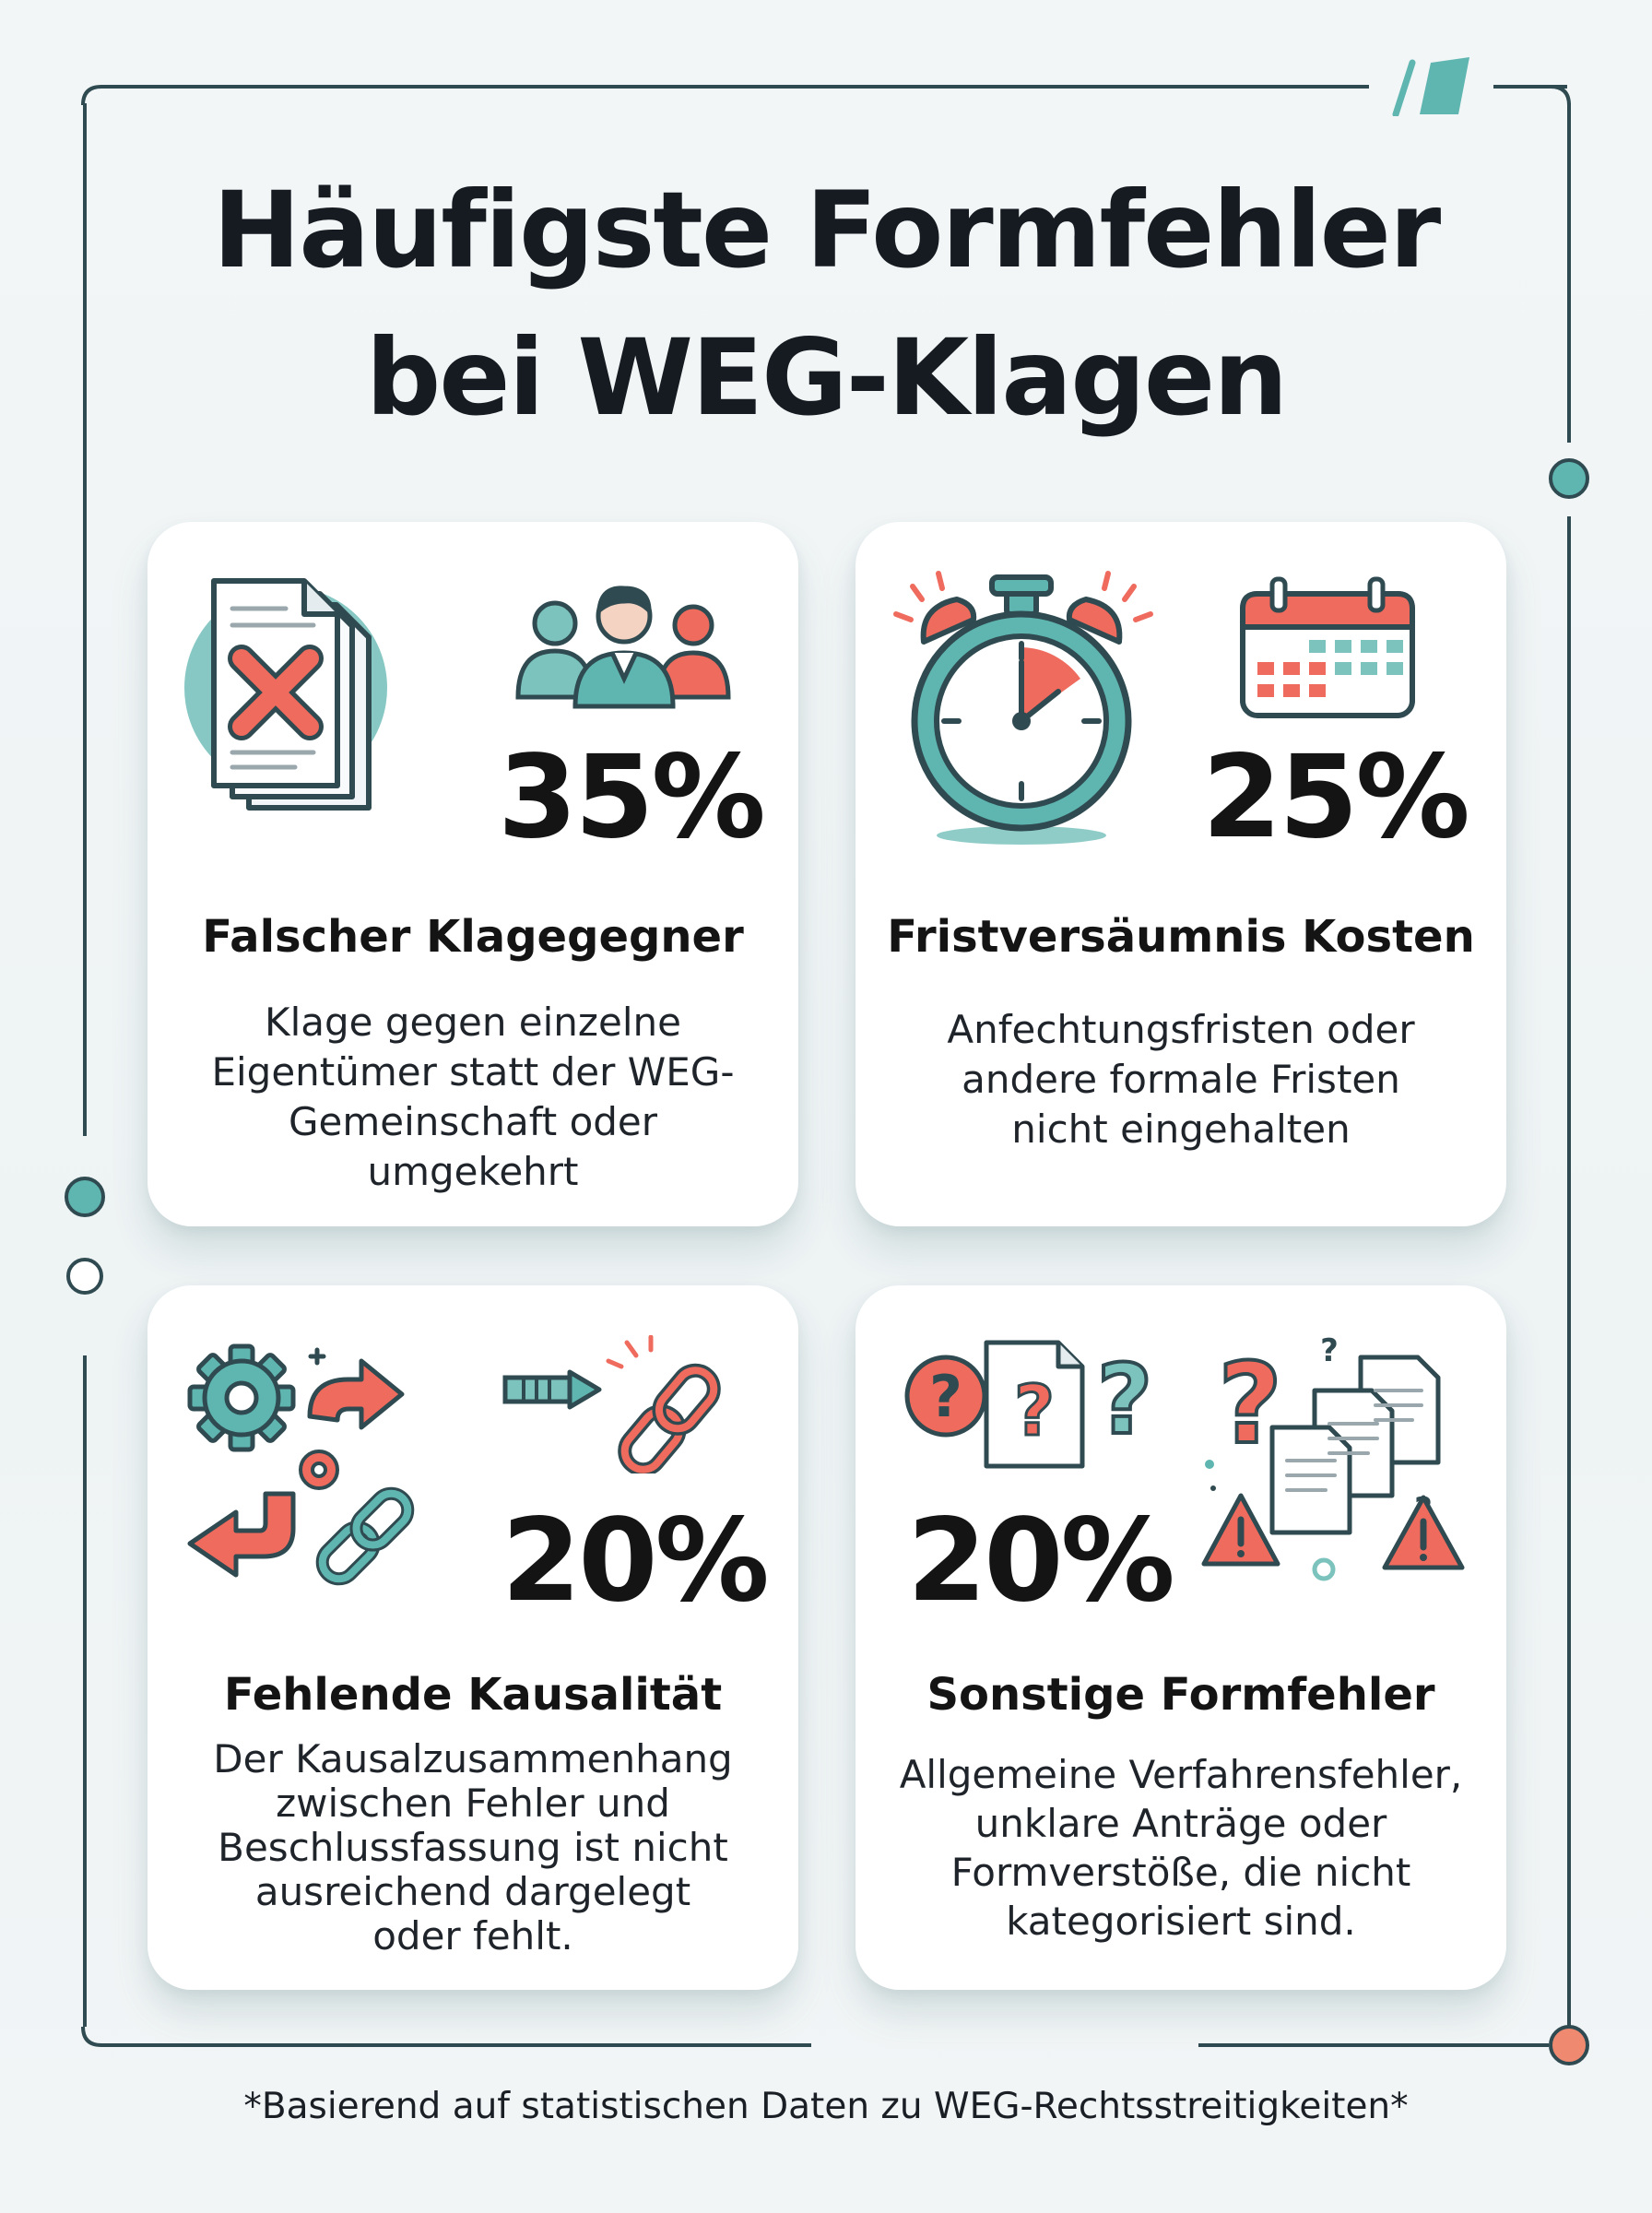  Describe the element at coordinates (1181, 1129) in the screenshot. I see `card-2-desc-line: nicht eingehalten` at that location.